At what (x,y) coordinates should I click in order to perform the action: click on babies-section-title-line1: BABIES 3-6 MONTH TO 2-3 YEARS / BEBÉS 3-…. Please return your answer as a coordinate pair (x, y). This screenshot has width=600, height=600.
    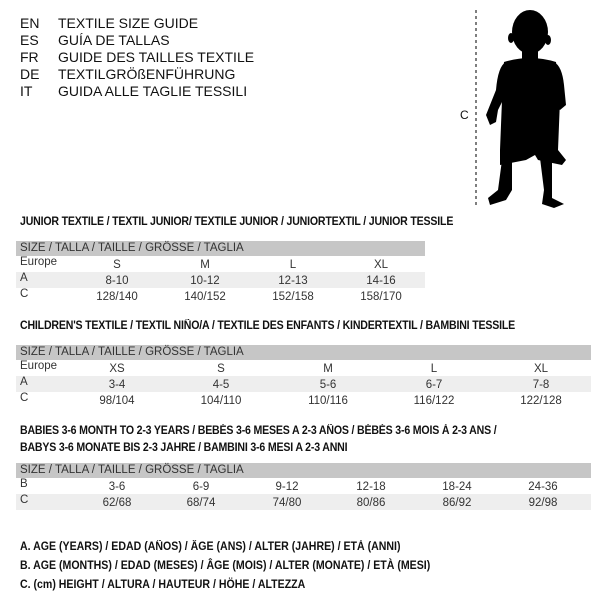
    Looking at the image, I should click on (258, 431).